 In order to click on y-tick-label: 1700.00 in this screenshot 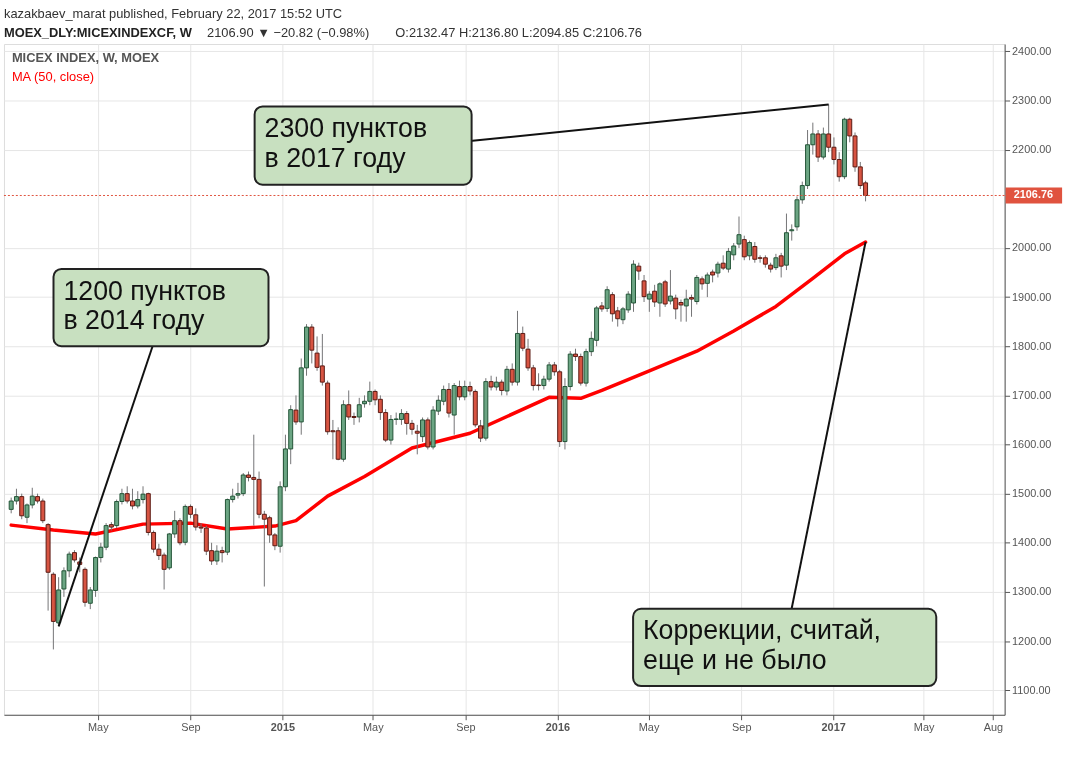, I will do `click(1032, 394)`.